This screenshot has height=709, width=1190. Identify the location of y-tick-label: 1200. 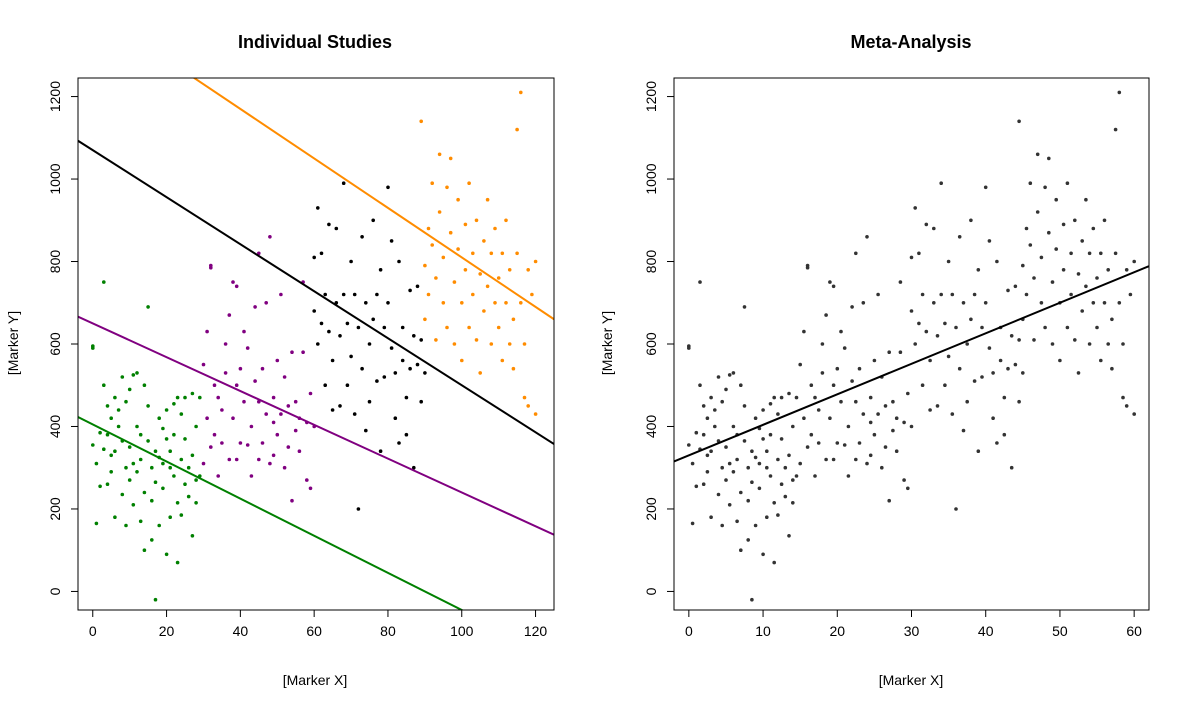
(55, 96).